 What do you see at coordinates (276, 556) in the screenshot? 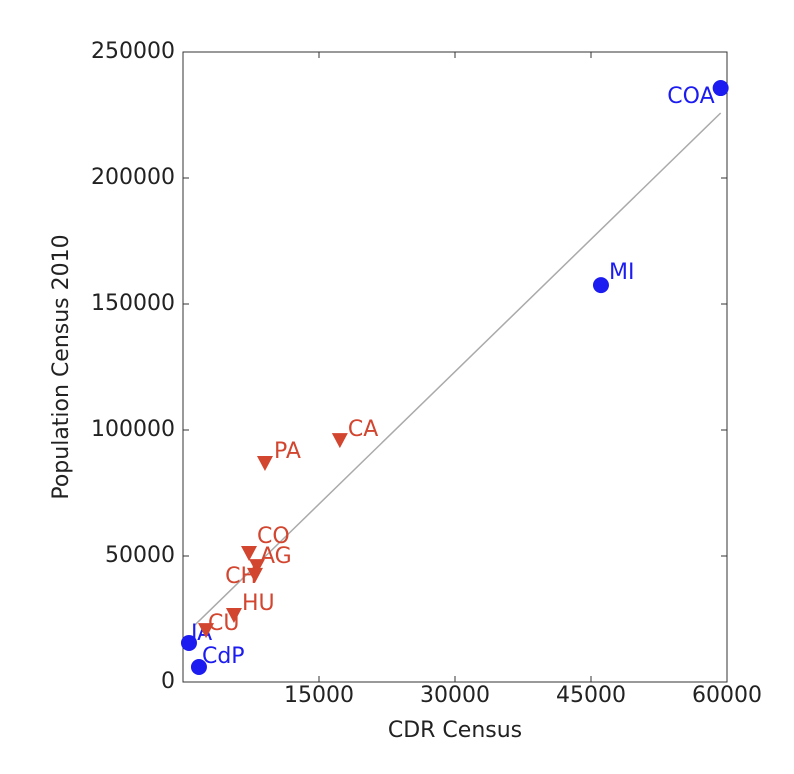
I see `point-label: AG` at bounding box center [276, 556].